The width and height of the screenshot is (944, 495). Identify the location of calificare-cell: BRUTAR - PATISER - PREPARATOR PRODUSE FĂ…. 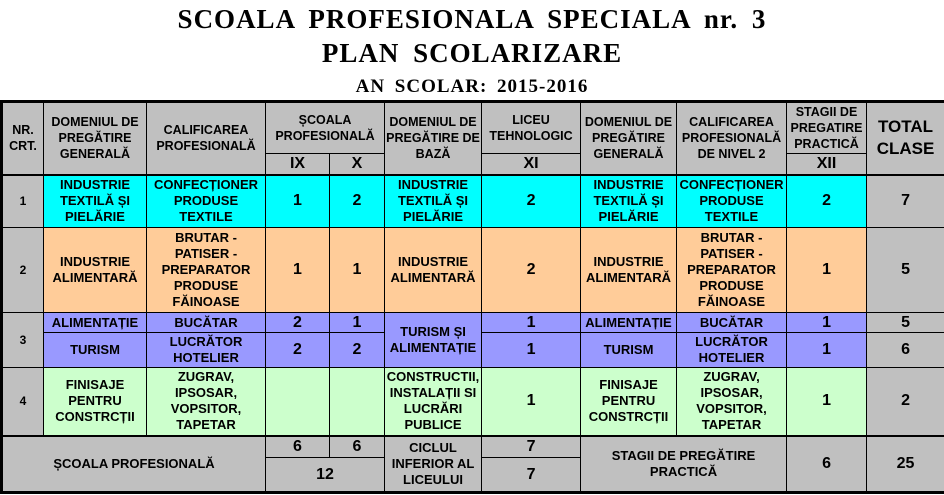
(206, 270).